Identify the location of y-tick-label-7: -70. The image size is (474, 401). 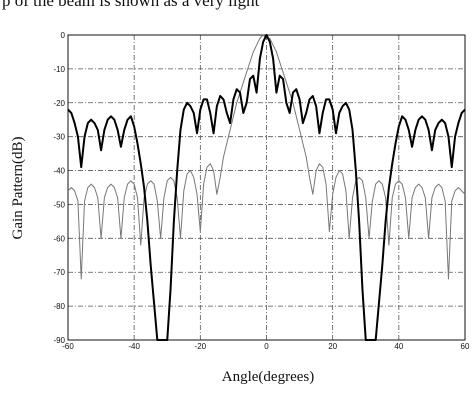
(59, 272).